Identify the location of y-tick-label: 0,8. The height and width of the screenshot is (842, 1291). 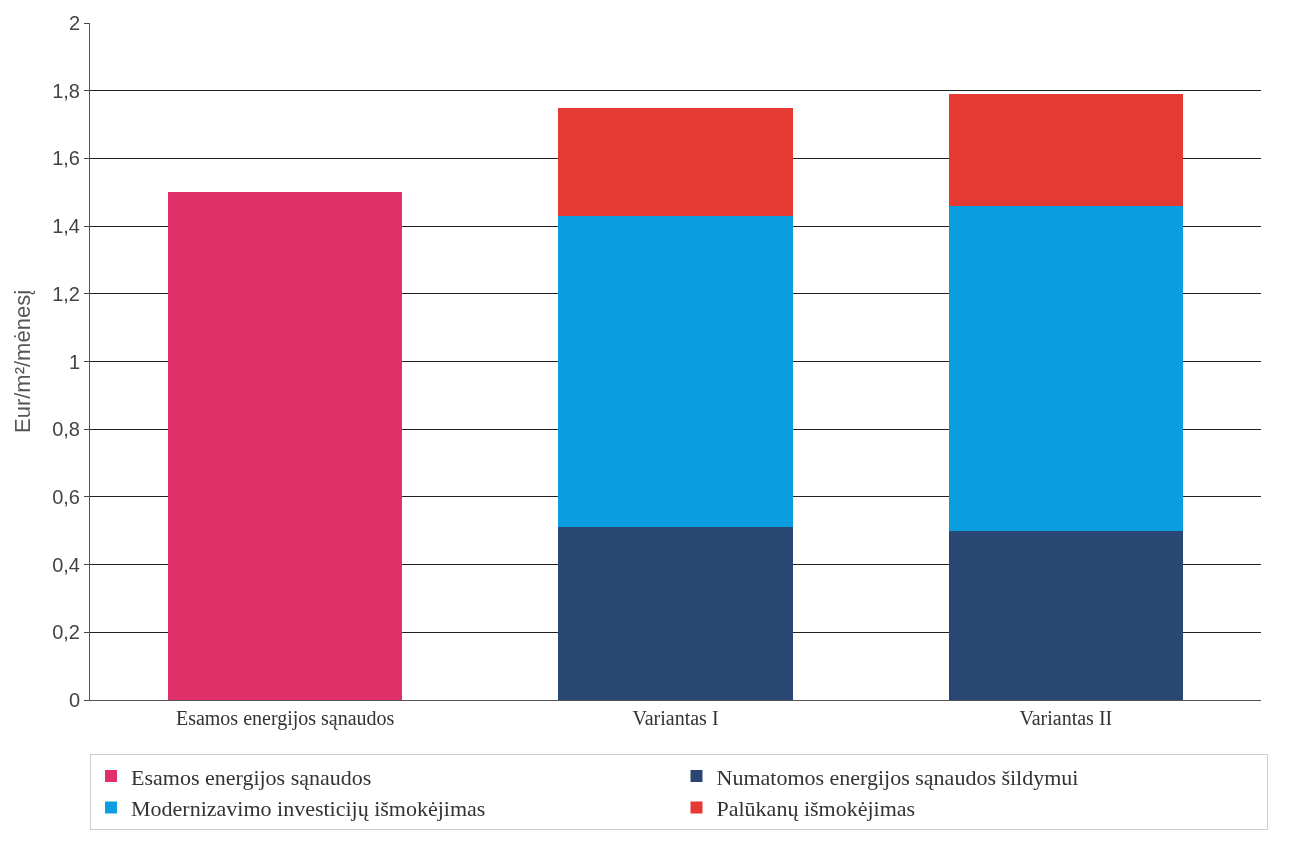
(66, 429).